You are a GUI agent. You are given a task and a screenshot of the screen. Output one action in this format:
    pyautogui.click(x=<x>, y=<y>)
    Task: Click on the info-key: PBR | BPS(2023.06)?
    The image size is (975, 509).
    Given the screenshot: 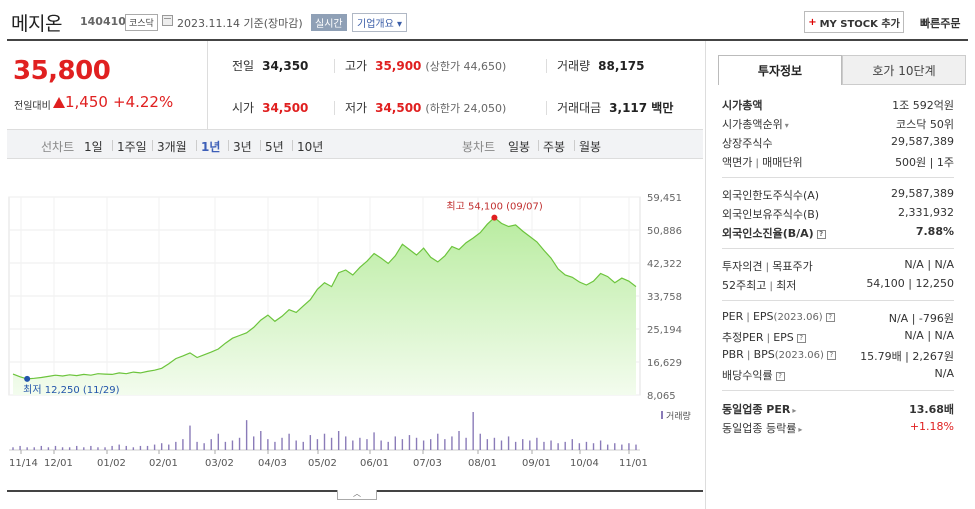 What is the action you would take?
    pyautogui.click(x=779, y=354)
    